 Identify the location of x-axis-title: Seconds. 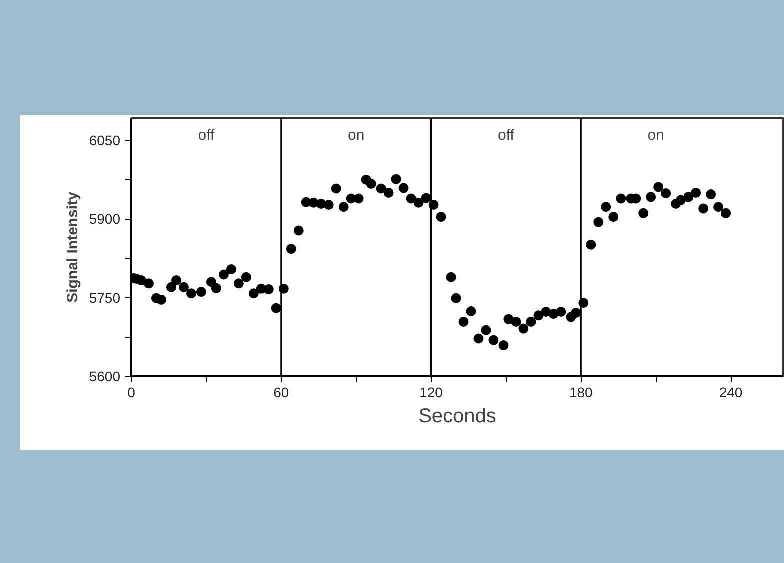
(457, 417).